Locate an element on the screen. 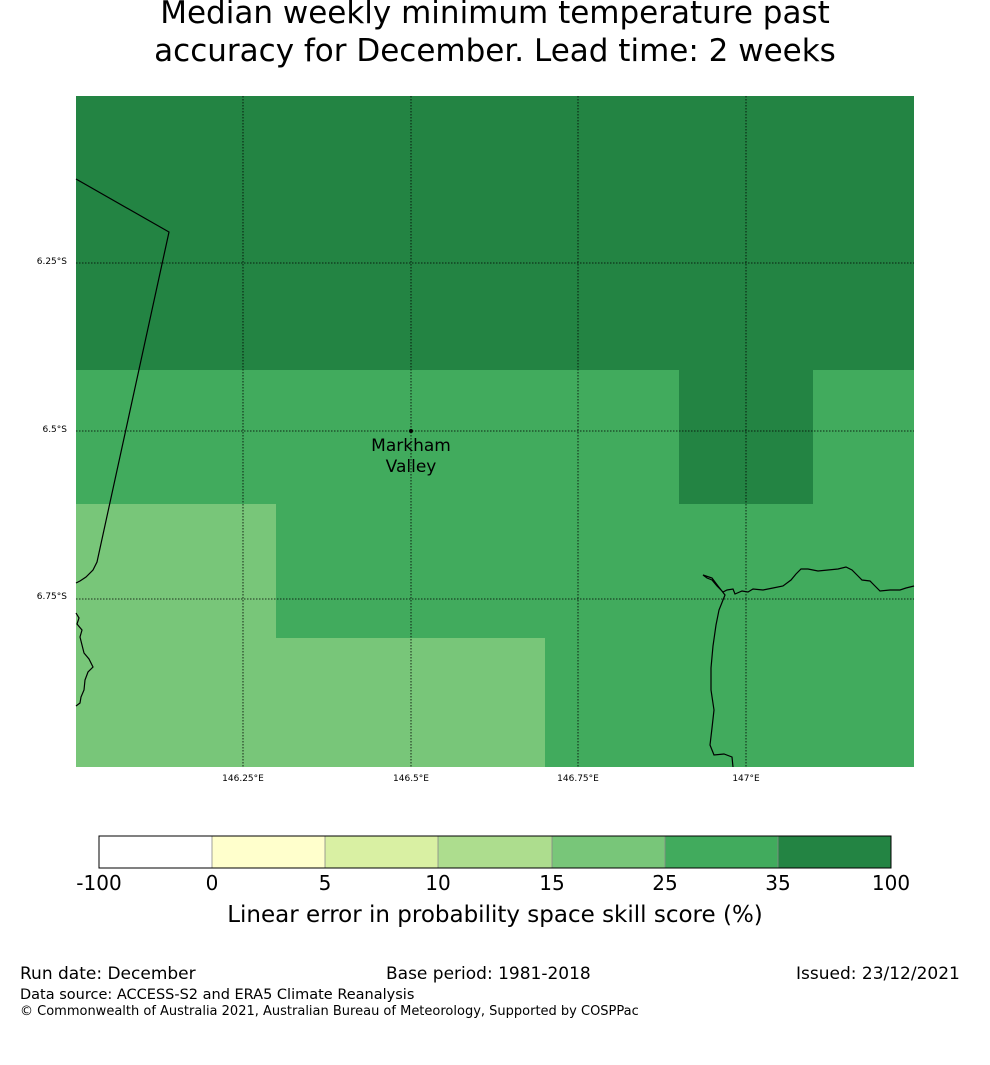  colorbar-tick-1: 0 is located at coordinates (212, 883).